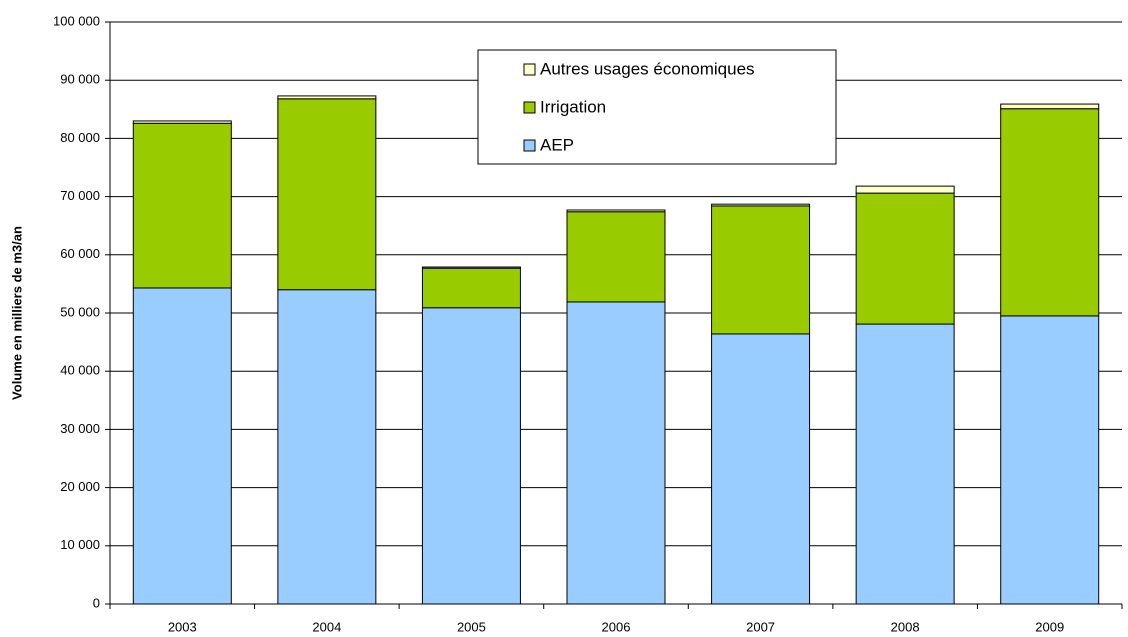 Image resolution: width=1128 pixels, height=637 pixels. What do you see at coordinates (647, 68) in the screenshot?
I see `legend-label: Autres usages économiques` at bounding box center [647, 68].